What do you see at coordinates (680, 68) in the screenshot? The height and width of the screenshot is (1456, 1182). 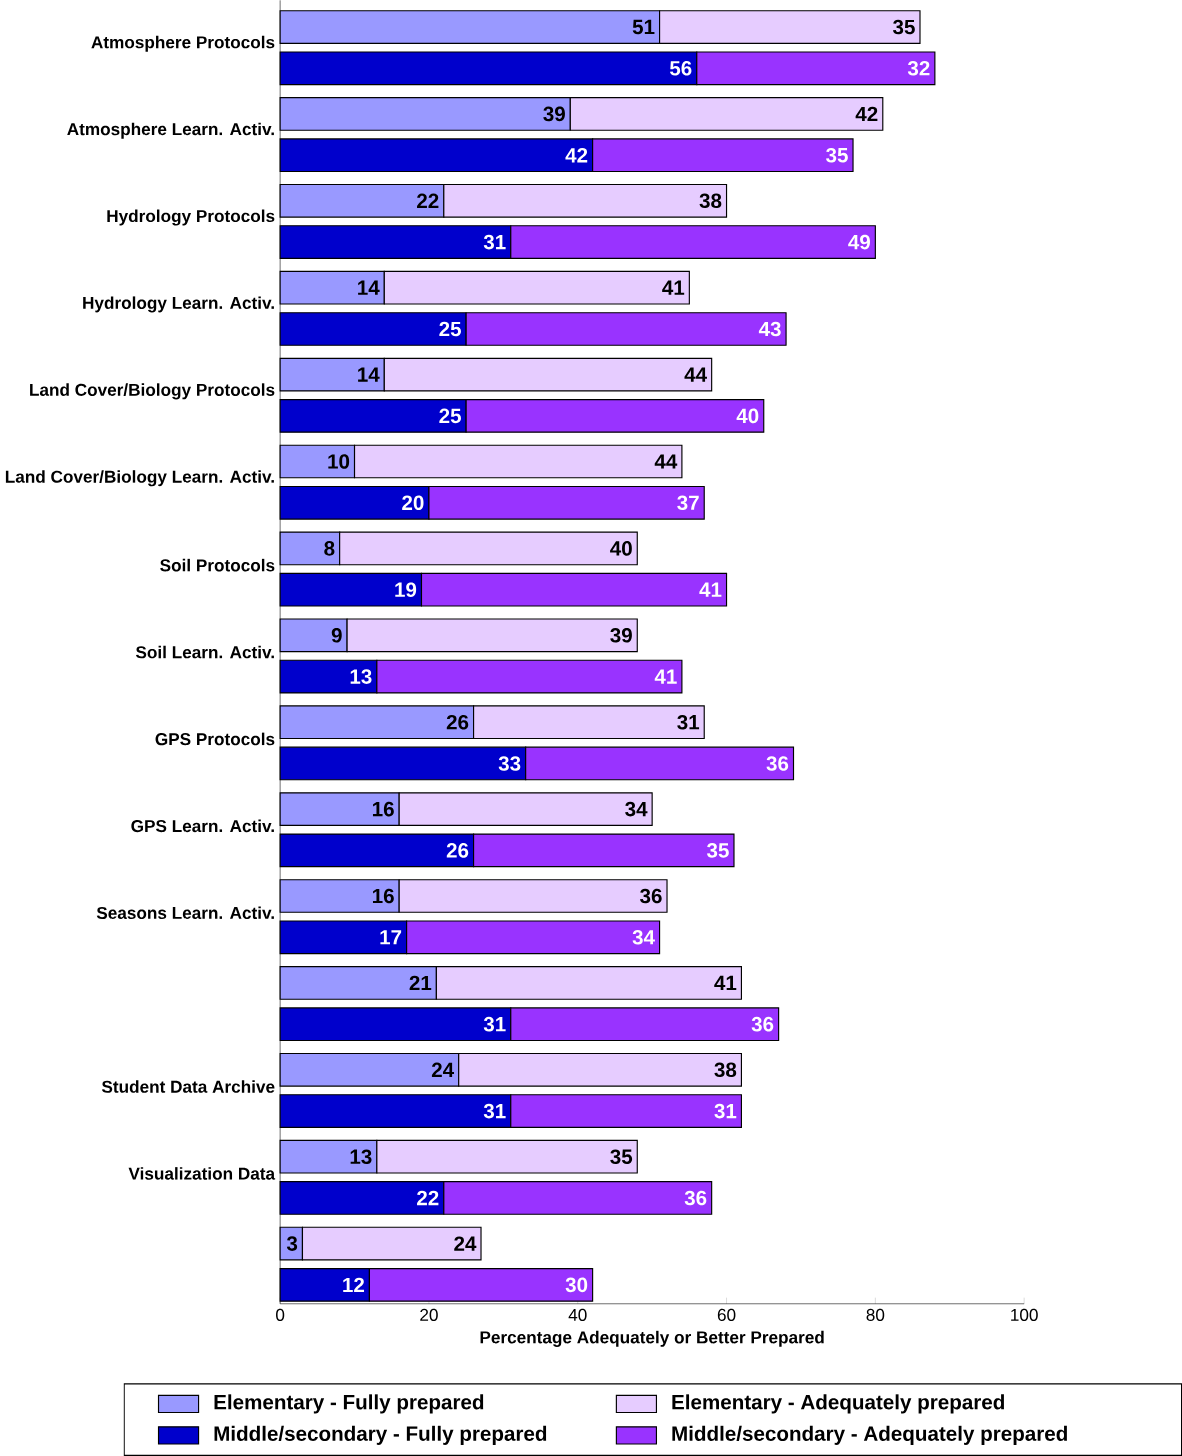 I see `data-label: 56` at bounding box center [680, 68].